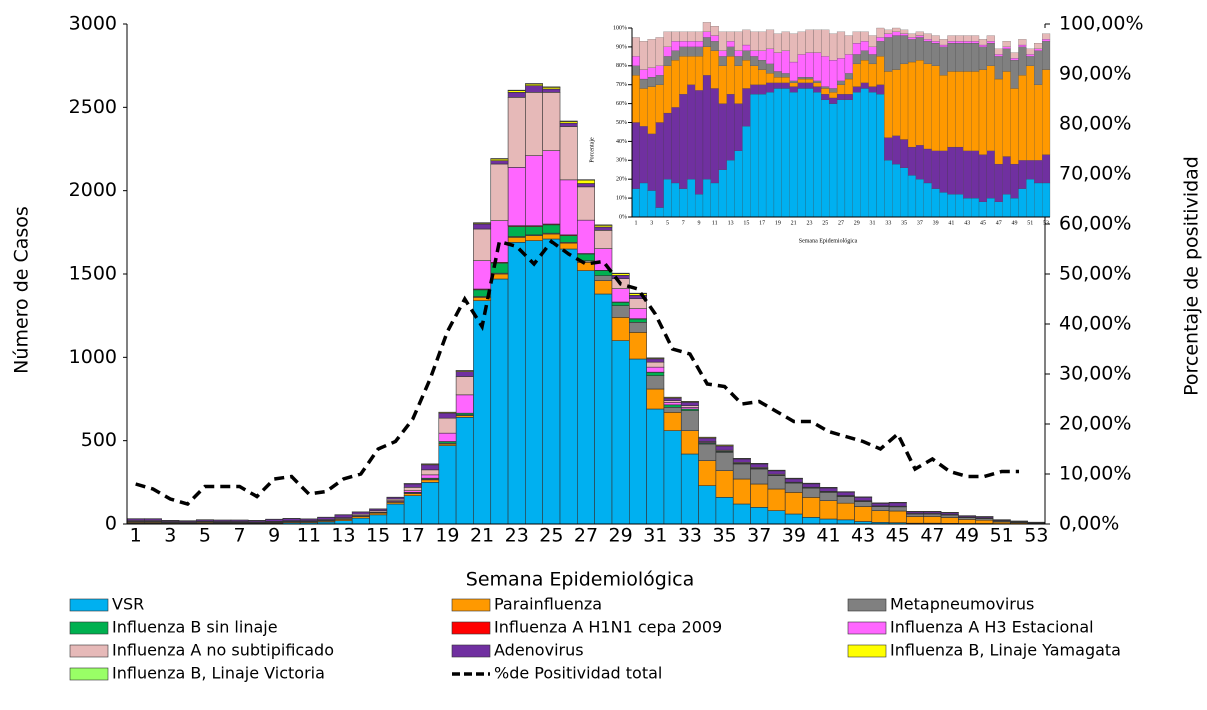 The image size is (1207, 710). What do you see at coordinates (621, 536) in the screenshot?
I see `x-tick-label: 29` at bounding box center [621, 536].